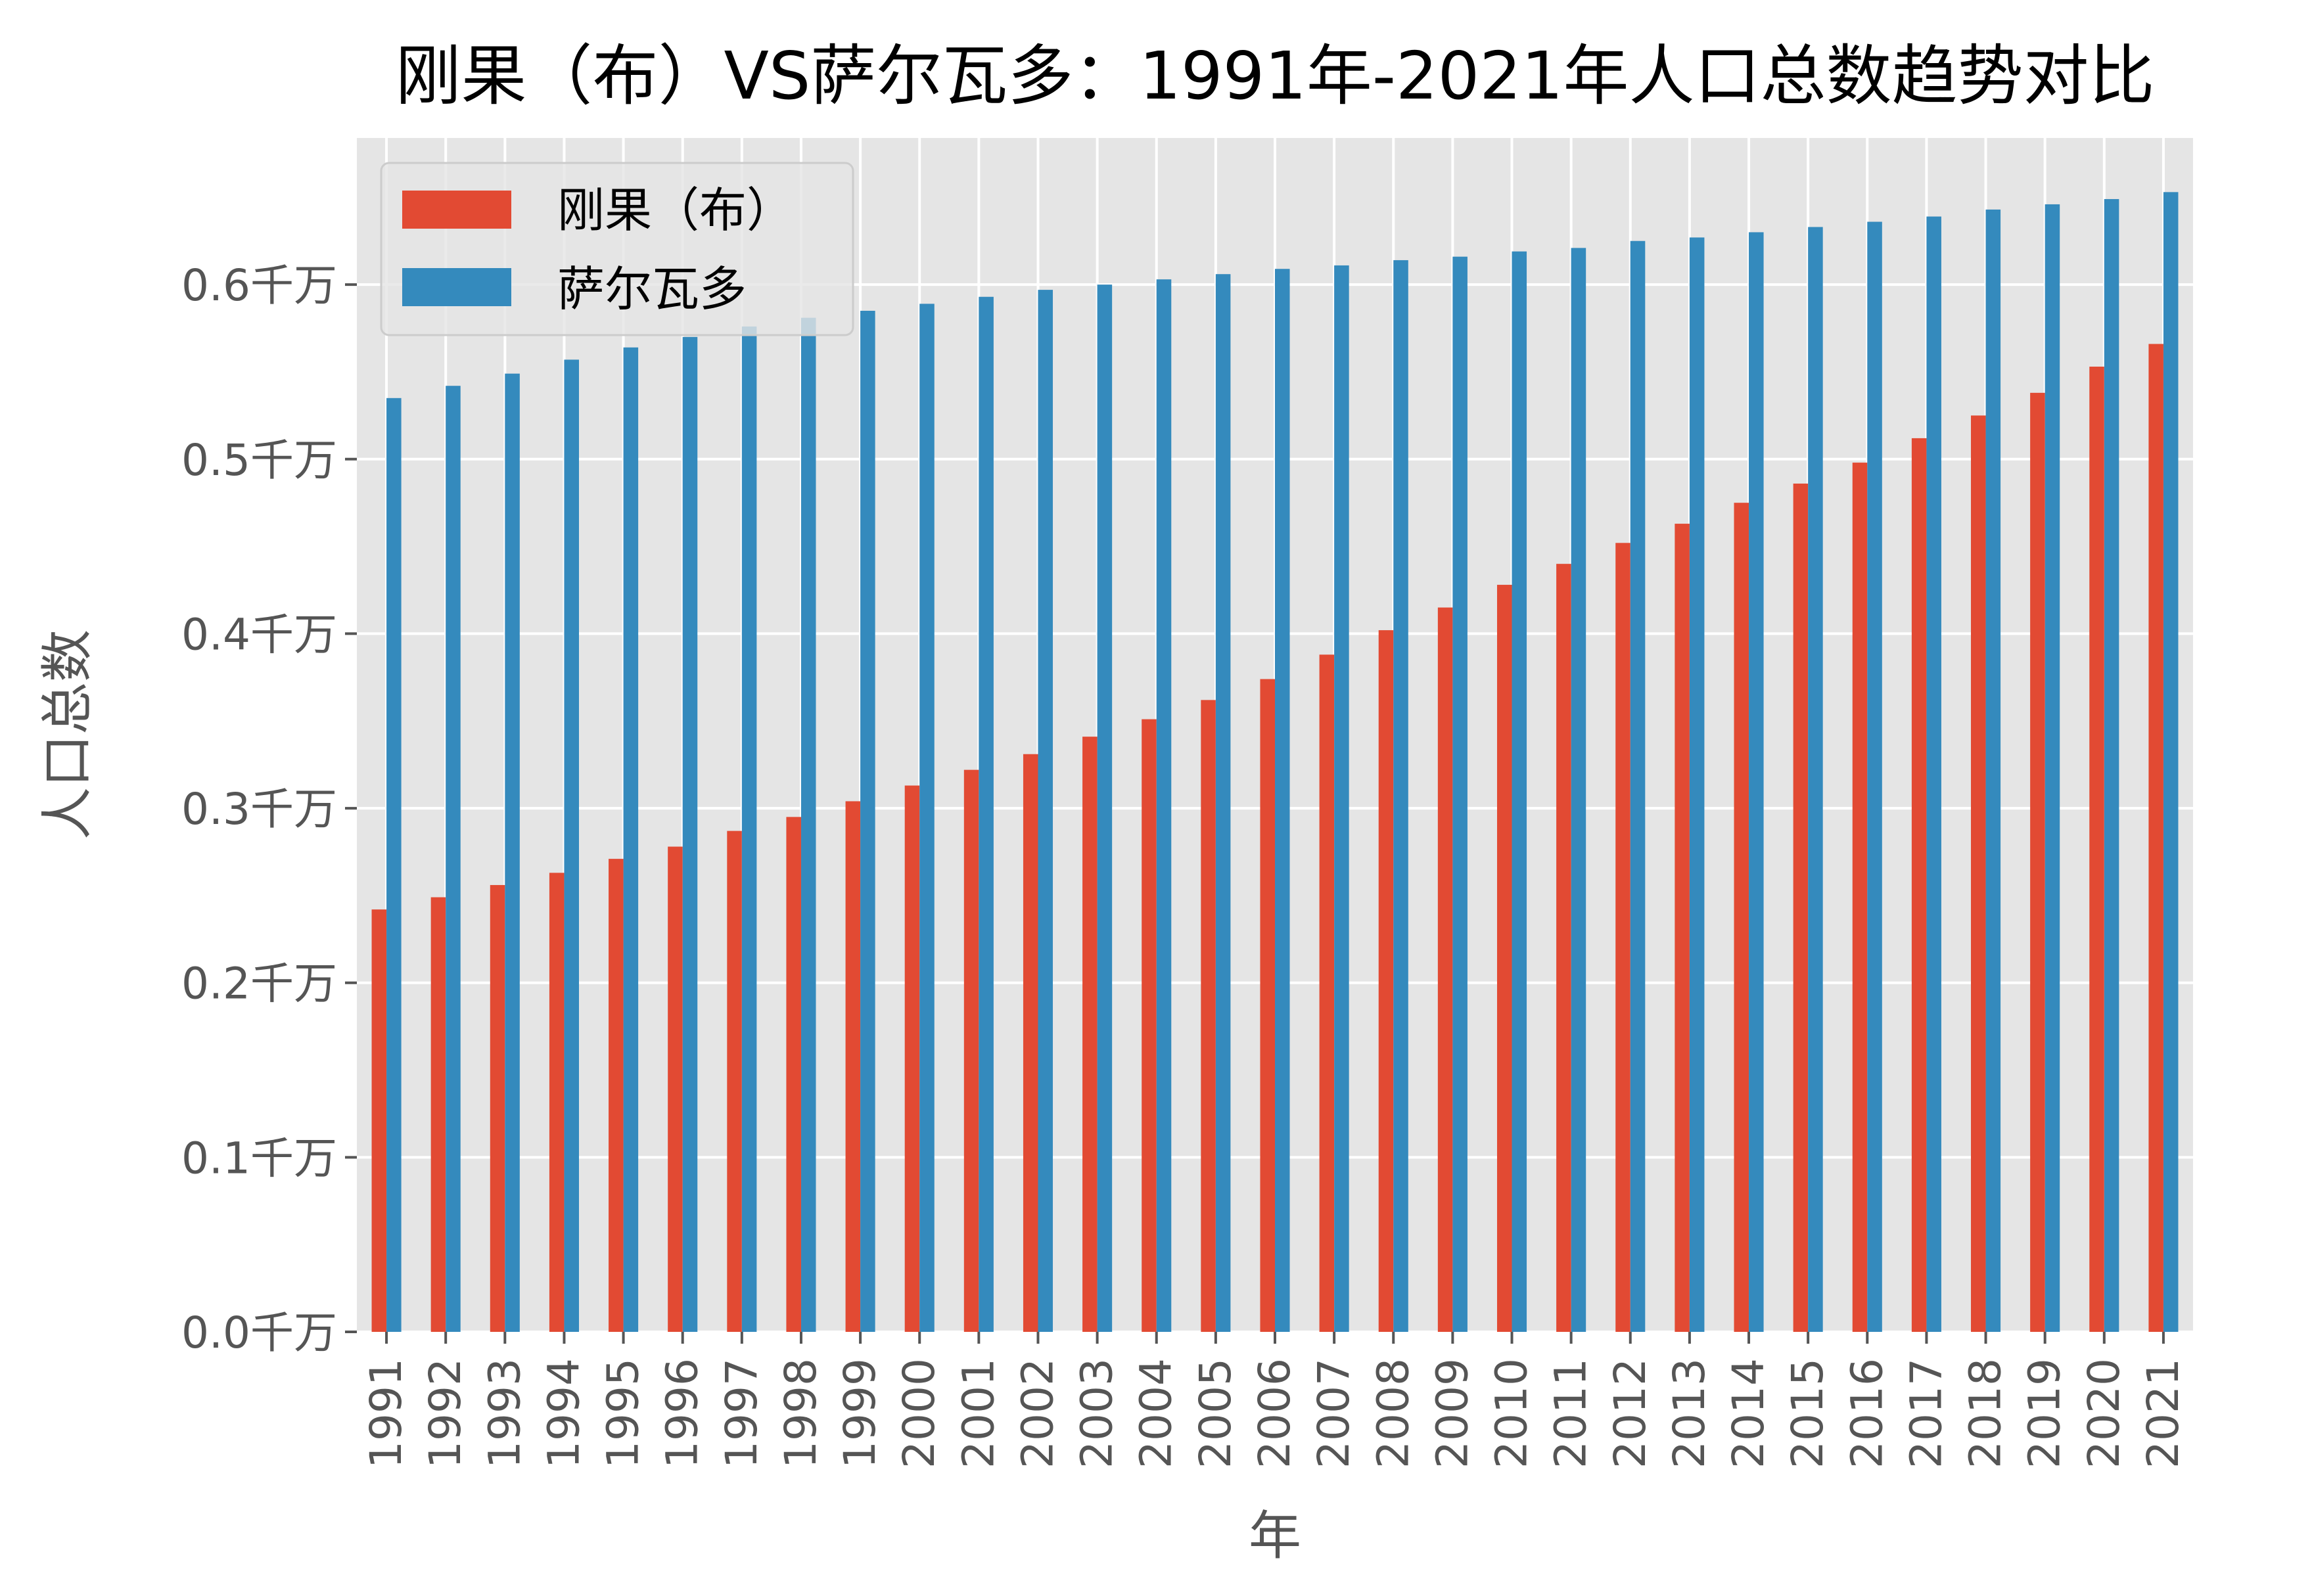 The width and height of the screenshot is (2312, 1596). I want to click on x-tick-label: 2017, so click(1926, 1413).